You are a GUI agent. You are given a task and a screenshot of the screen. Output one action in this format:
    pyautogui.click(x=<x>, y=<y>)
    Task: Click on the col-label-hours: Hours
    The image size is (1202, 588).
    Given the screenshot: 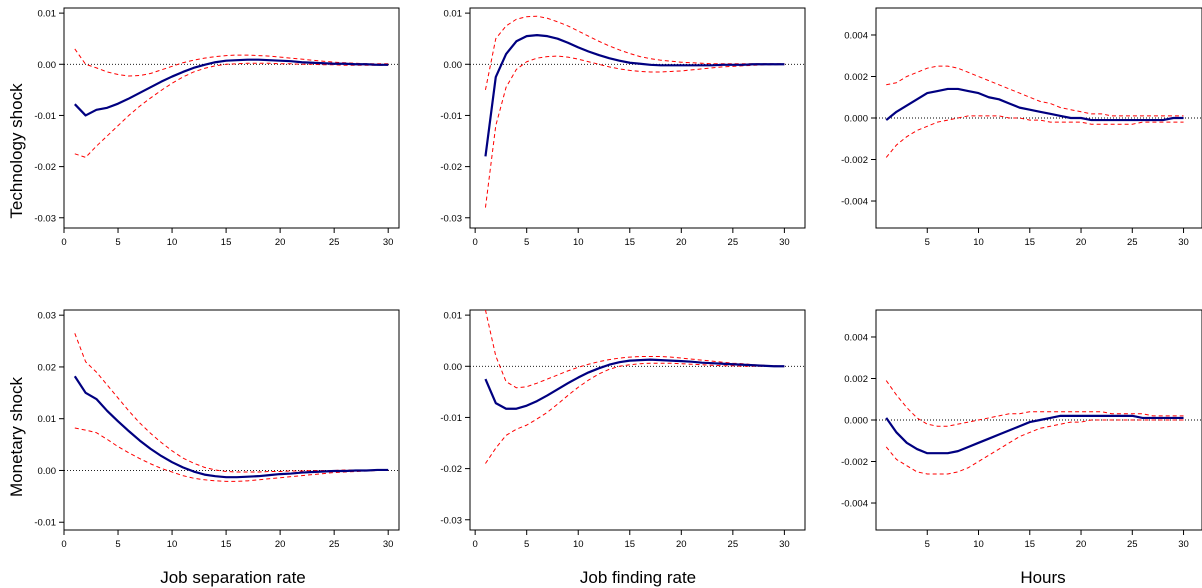 What is the action you would take?
    pyautogui.click(x=1042, y=577)
    